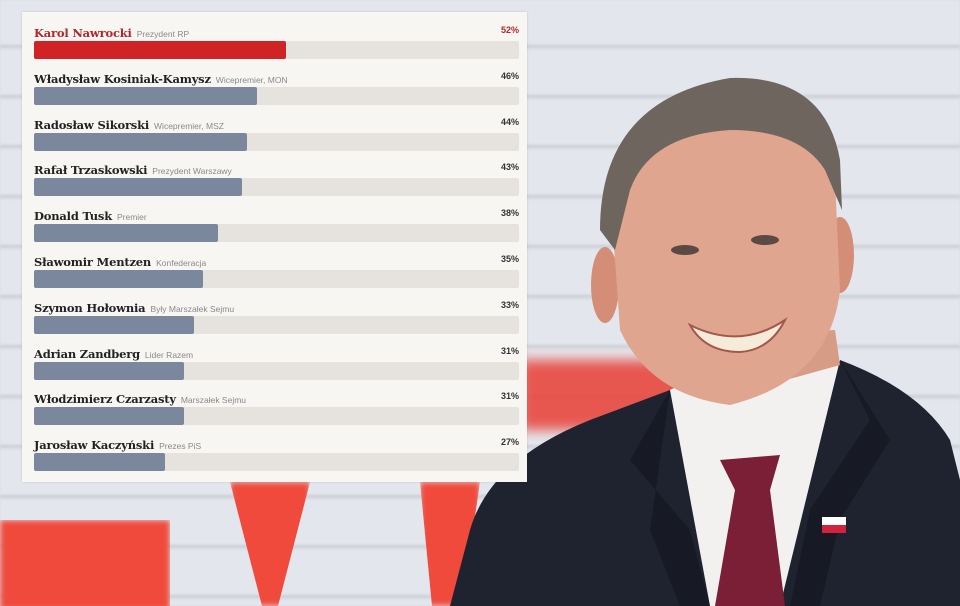 The width and height of the screenshot is (960, 606). What do you see at coordinates (122, 79) in the screenshot?
I see `politician-name: Władysław Kosiniak-Kamysz` at bounding box center [122, 79].